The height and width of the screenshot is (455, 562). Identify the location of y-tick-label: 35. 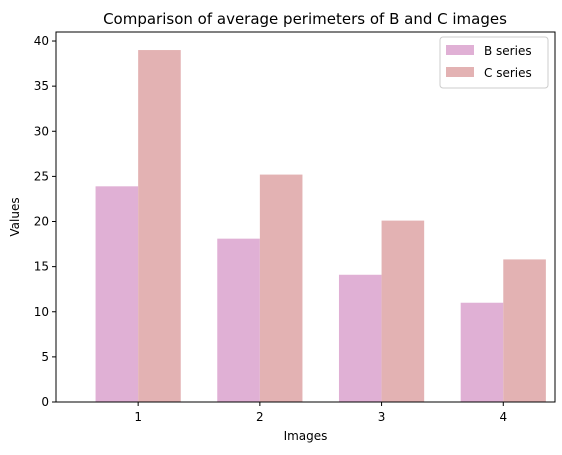
(41, 86).